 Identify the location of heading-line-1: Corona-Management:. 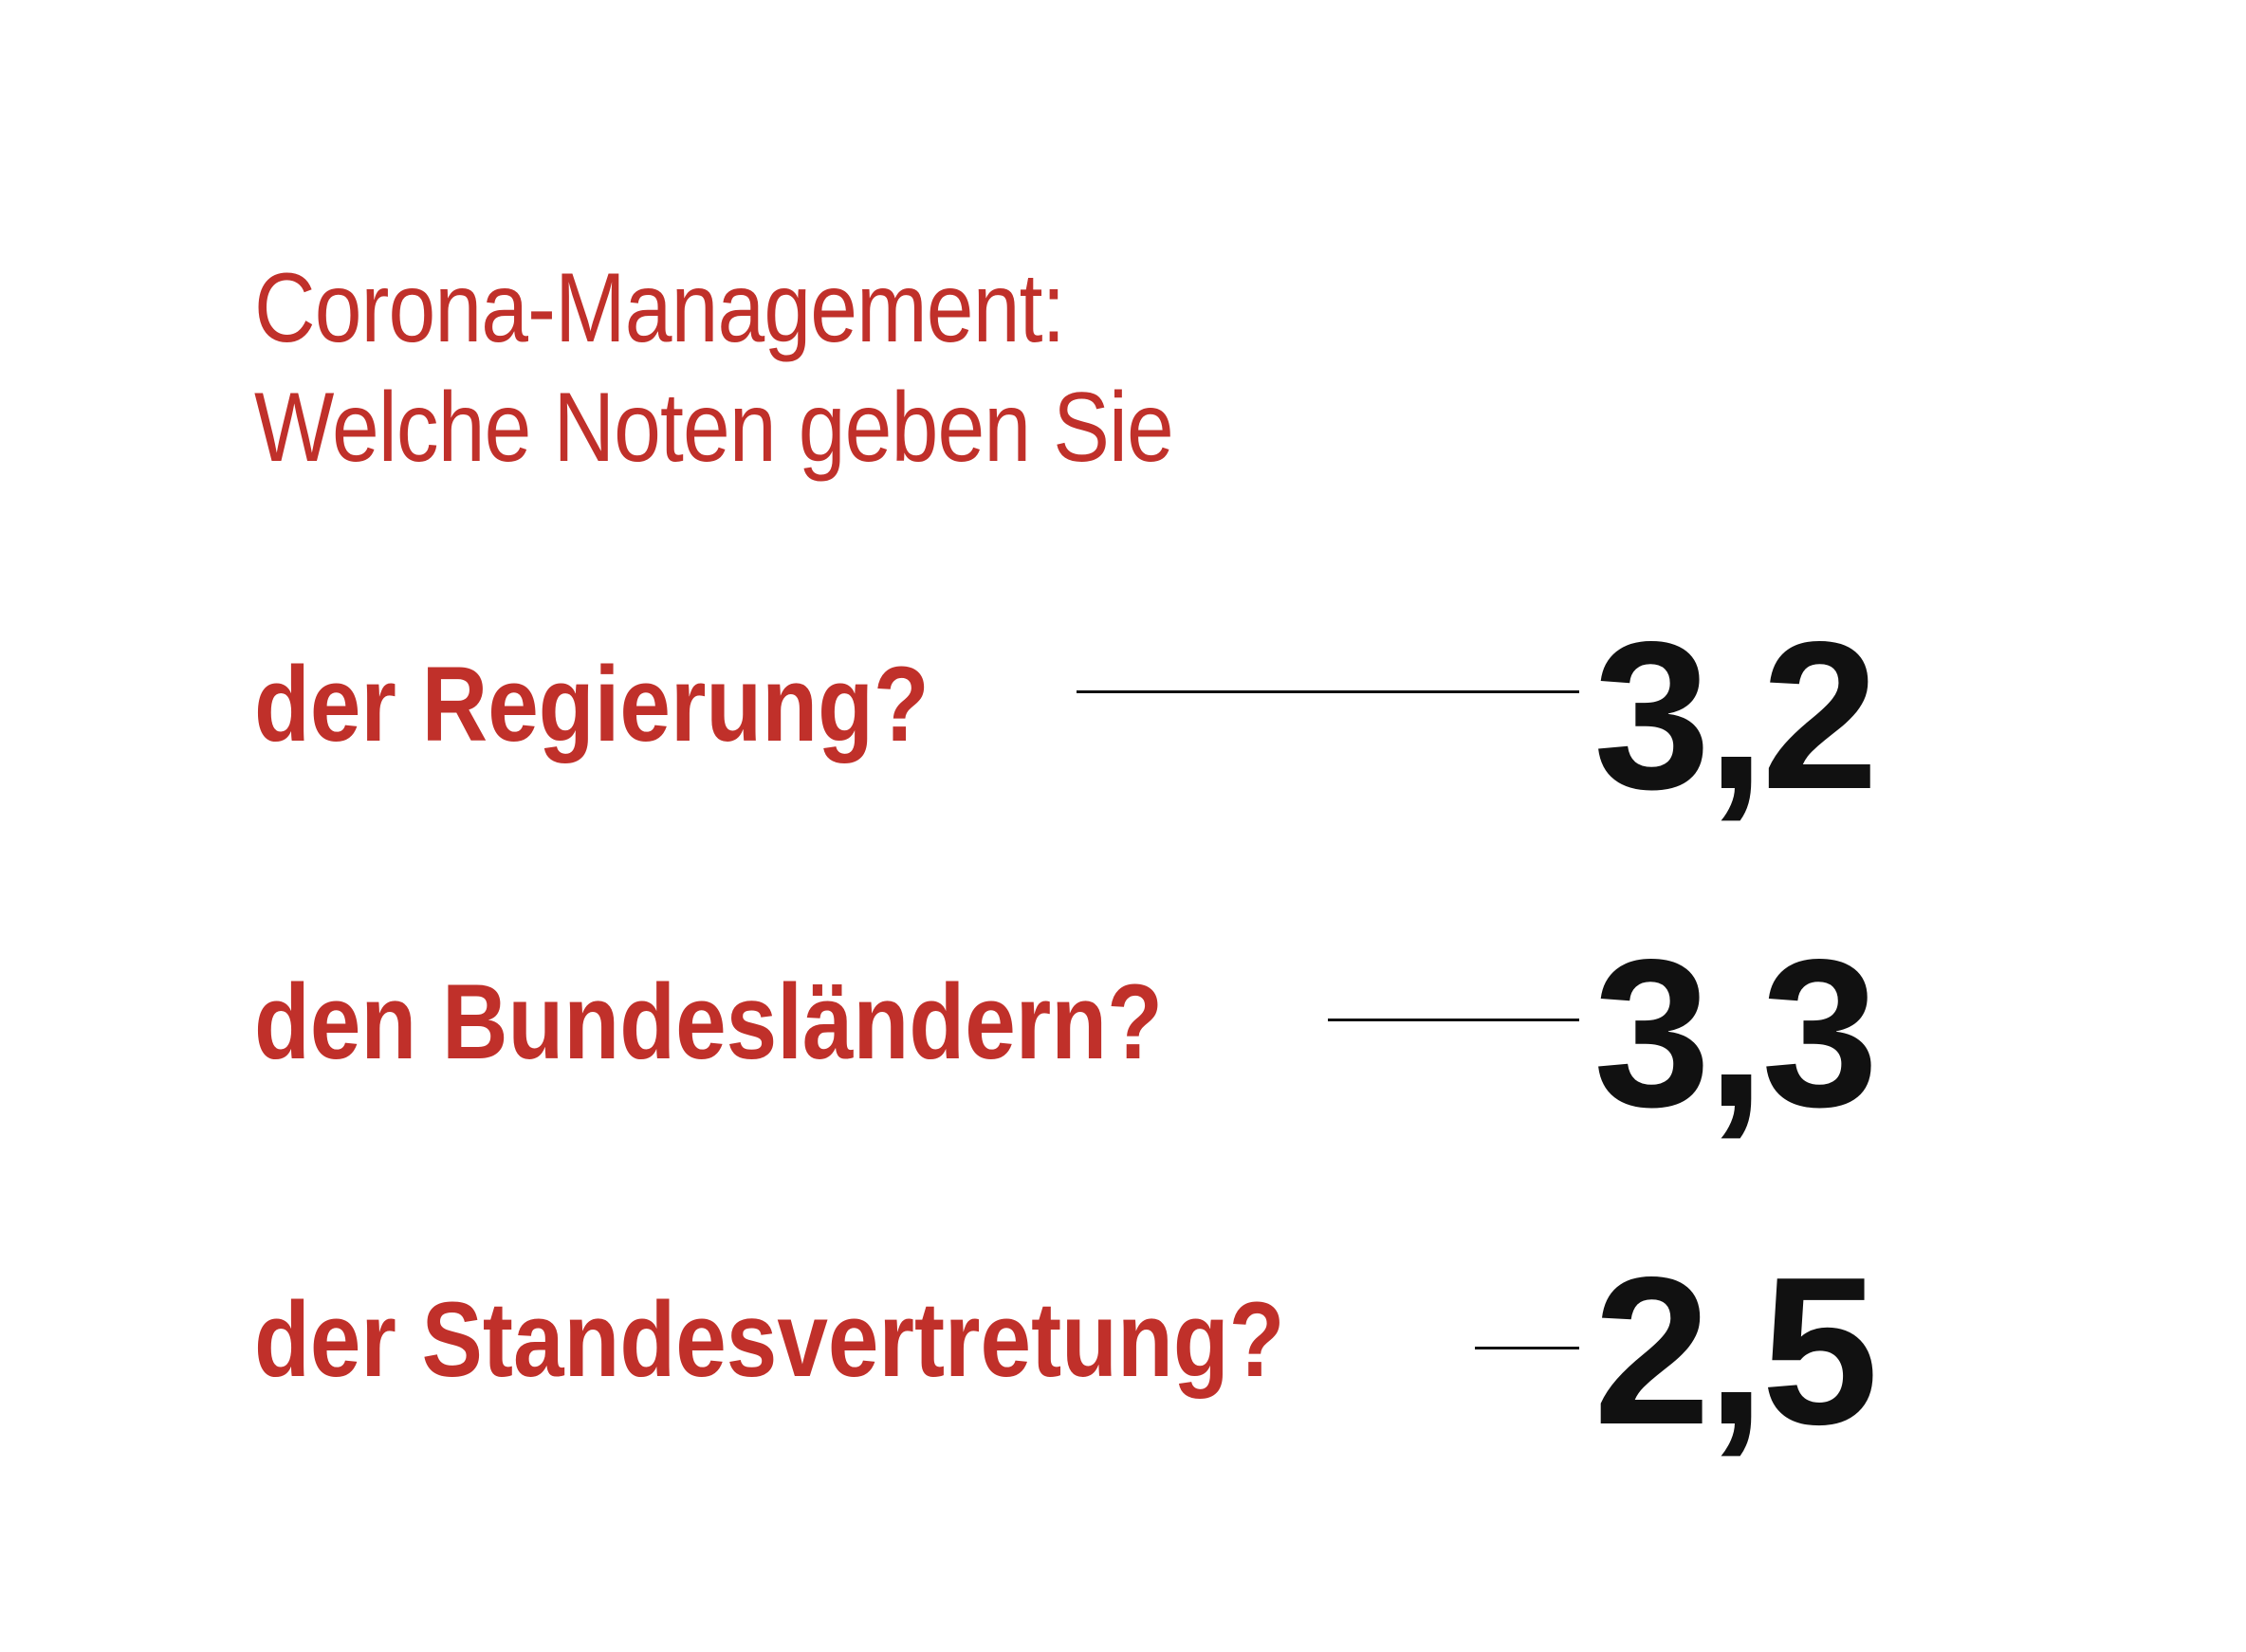
(659, 308).